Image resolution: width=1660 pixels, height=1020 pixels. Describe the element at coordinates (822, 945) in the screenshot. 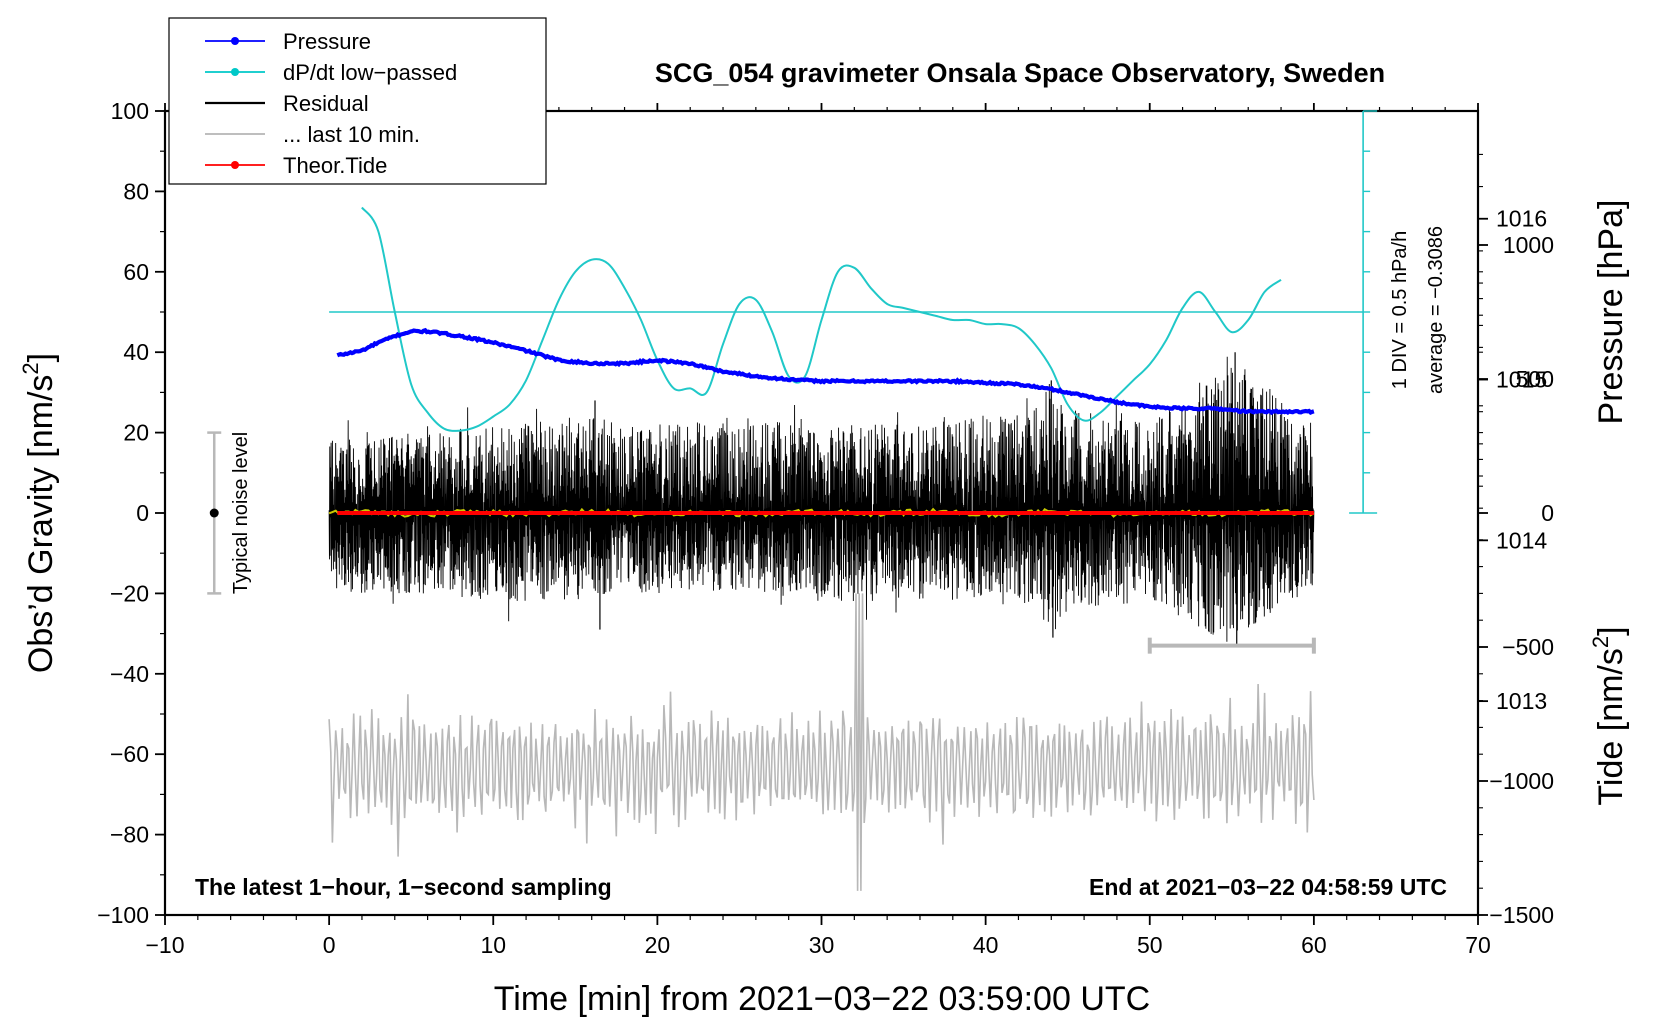

I see `x-tick-label: 30` at that location.